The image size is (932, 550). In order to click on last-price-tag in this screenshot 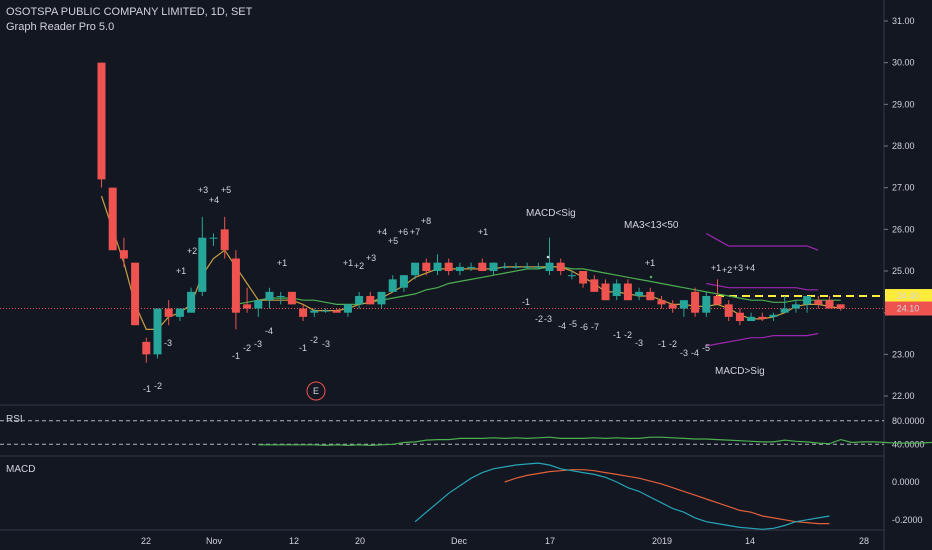, I will do `click(908, 308)`.